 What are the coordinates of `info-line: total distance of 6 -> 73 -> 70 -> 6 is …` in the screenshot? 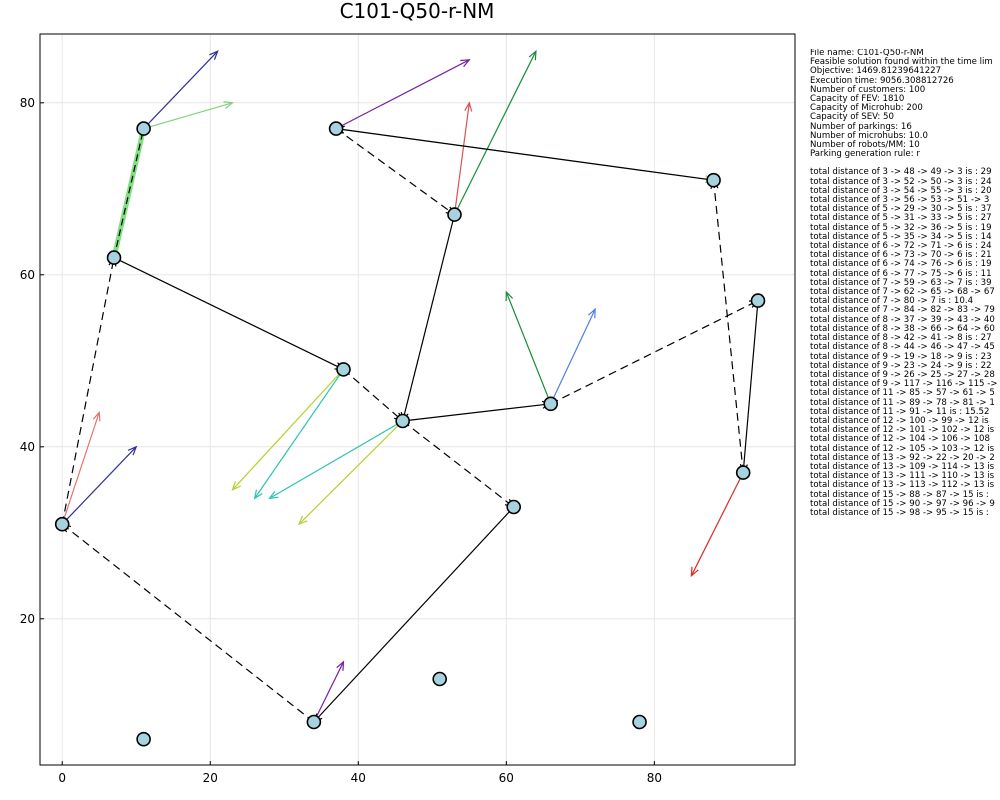 It's located at (901, 255).